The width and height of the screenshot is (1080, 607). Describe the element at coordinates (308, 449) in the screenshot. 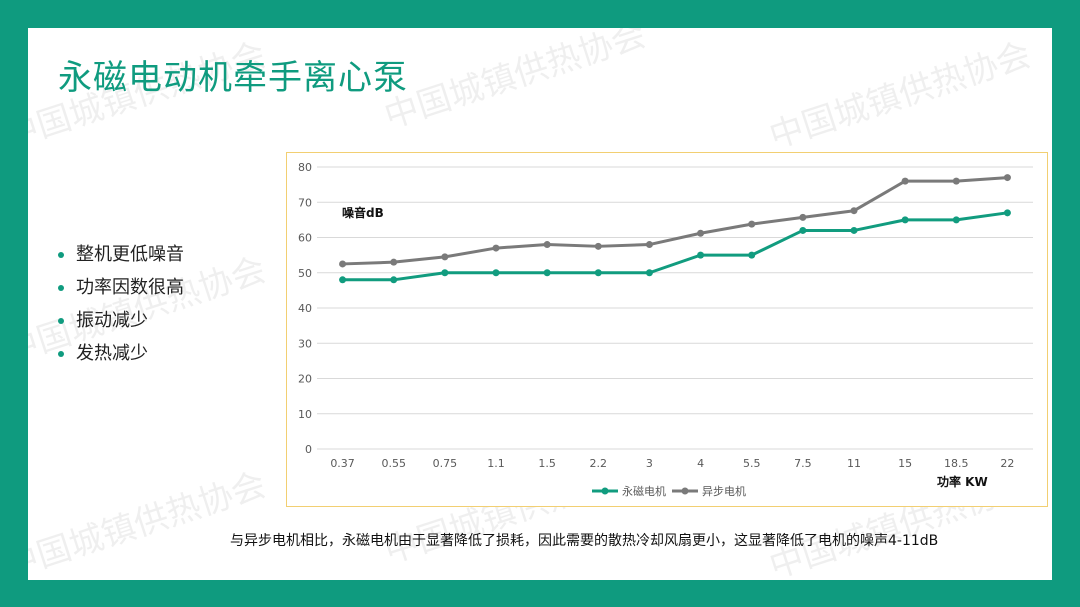

I see `y-tick-label: 0` at that location.